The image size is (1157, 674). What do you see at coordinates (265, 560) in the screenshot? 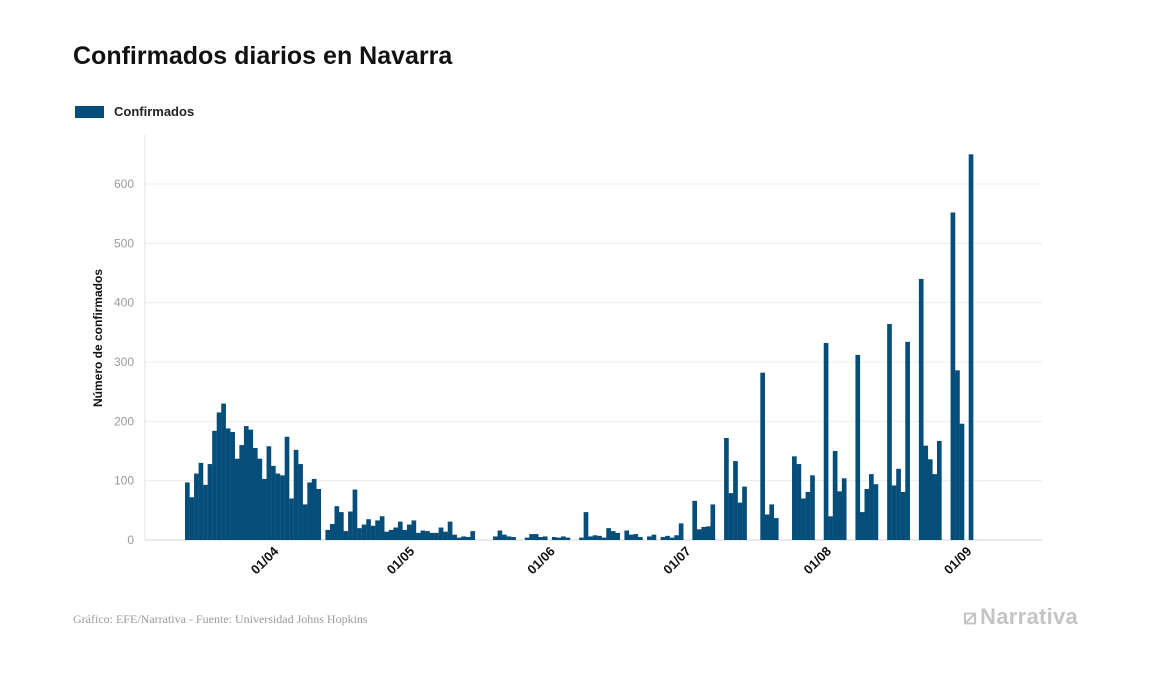
I see `x-tick-label: 01/04` at bounding box center [265, 560].